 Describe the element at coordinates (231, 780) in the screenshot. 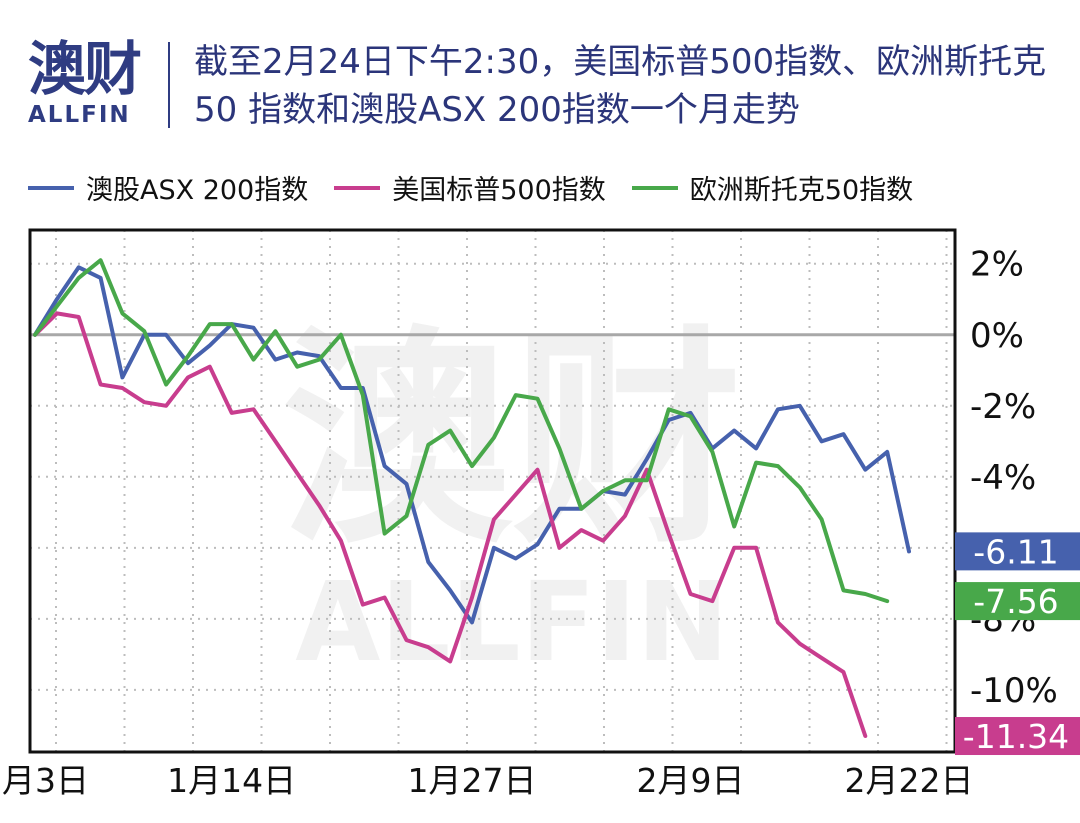

I see `x-tick-label: 1月14日` at that location.